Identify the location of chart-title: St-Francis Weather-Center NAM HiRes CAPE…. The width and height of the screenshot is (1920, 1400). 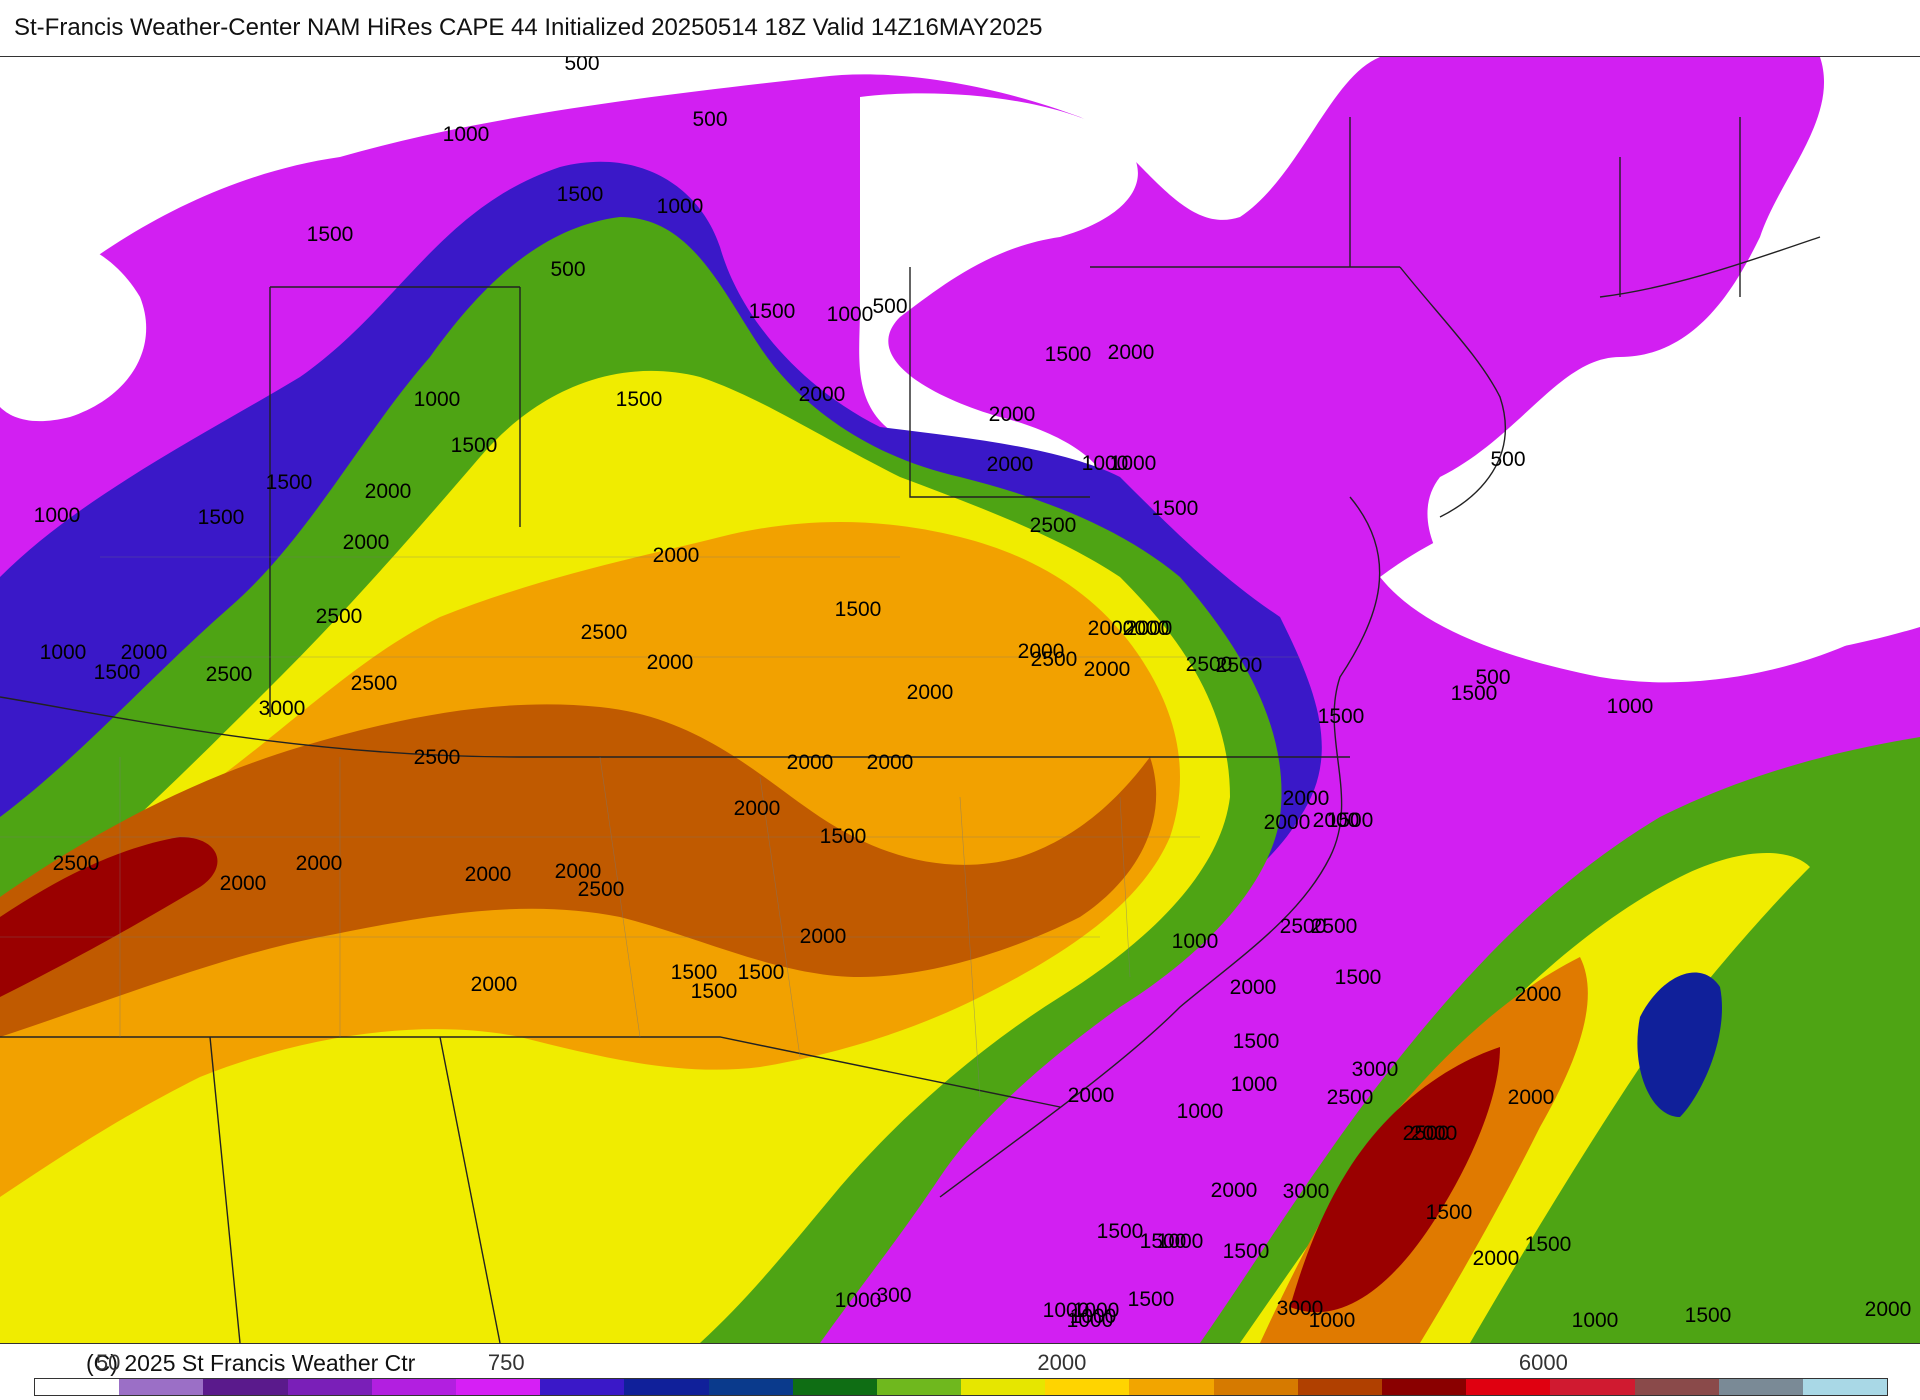
(528, 27).